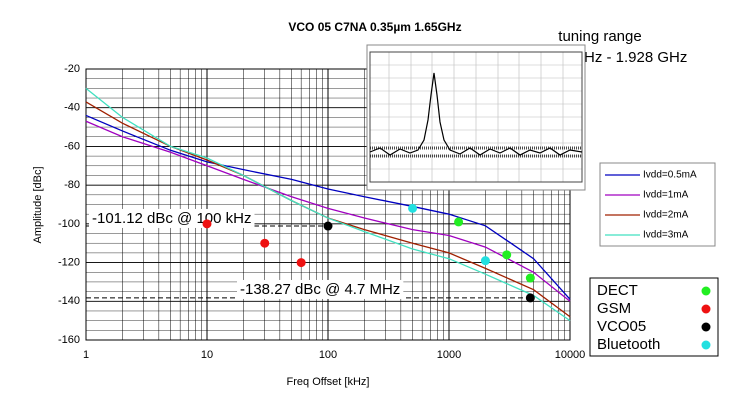 The image size is (730, 413). I want to click on y-tick-label: -160, so click(69, 340).